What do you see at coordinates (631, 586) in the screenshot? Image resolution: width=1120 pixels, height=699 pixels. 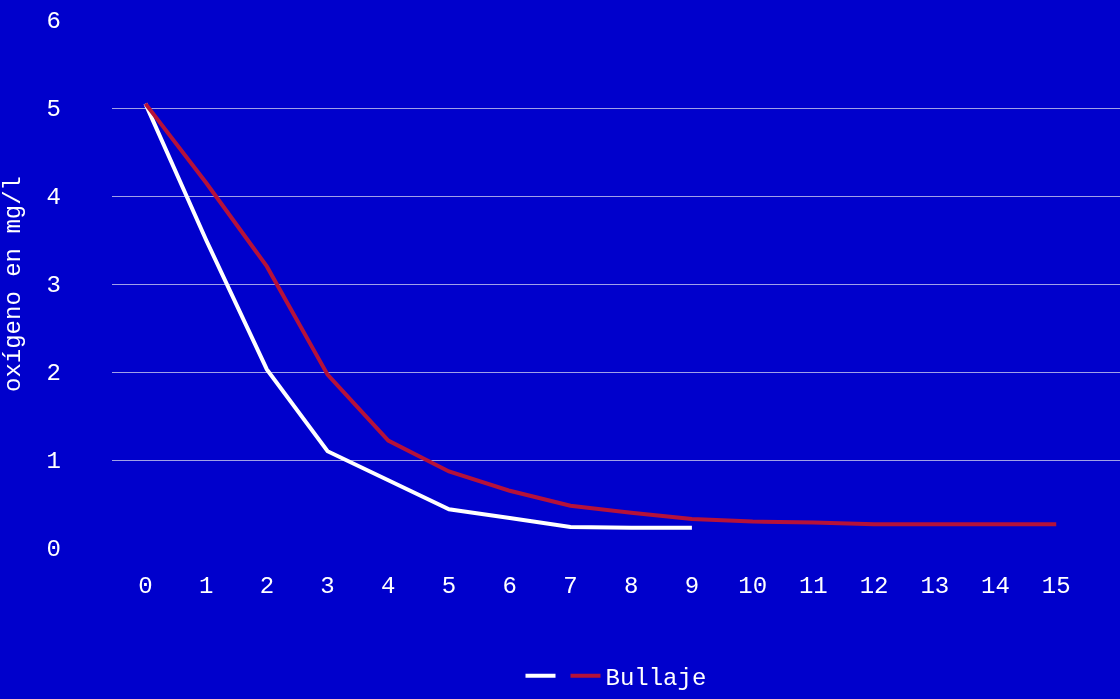 I see `x-tick-label: 8` at bounding box center [631, 586].